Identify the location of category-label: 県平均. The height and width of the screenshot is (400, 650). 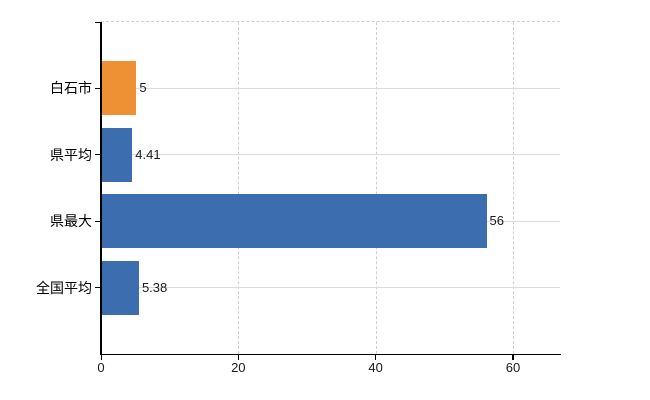
(71, 154).